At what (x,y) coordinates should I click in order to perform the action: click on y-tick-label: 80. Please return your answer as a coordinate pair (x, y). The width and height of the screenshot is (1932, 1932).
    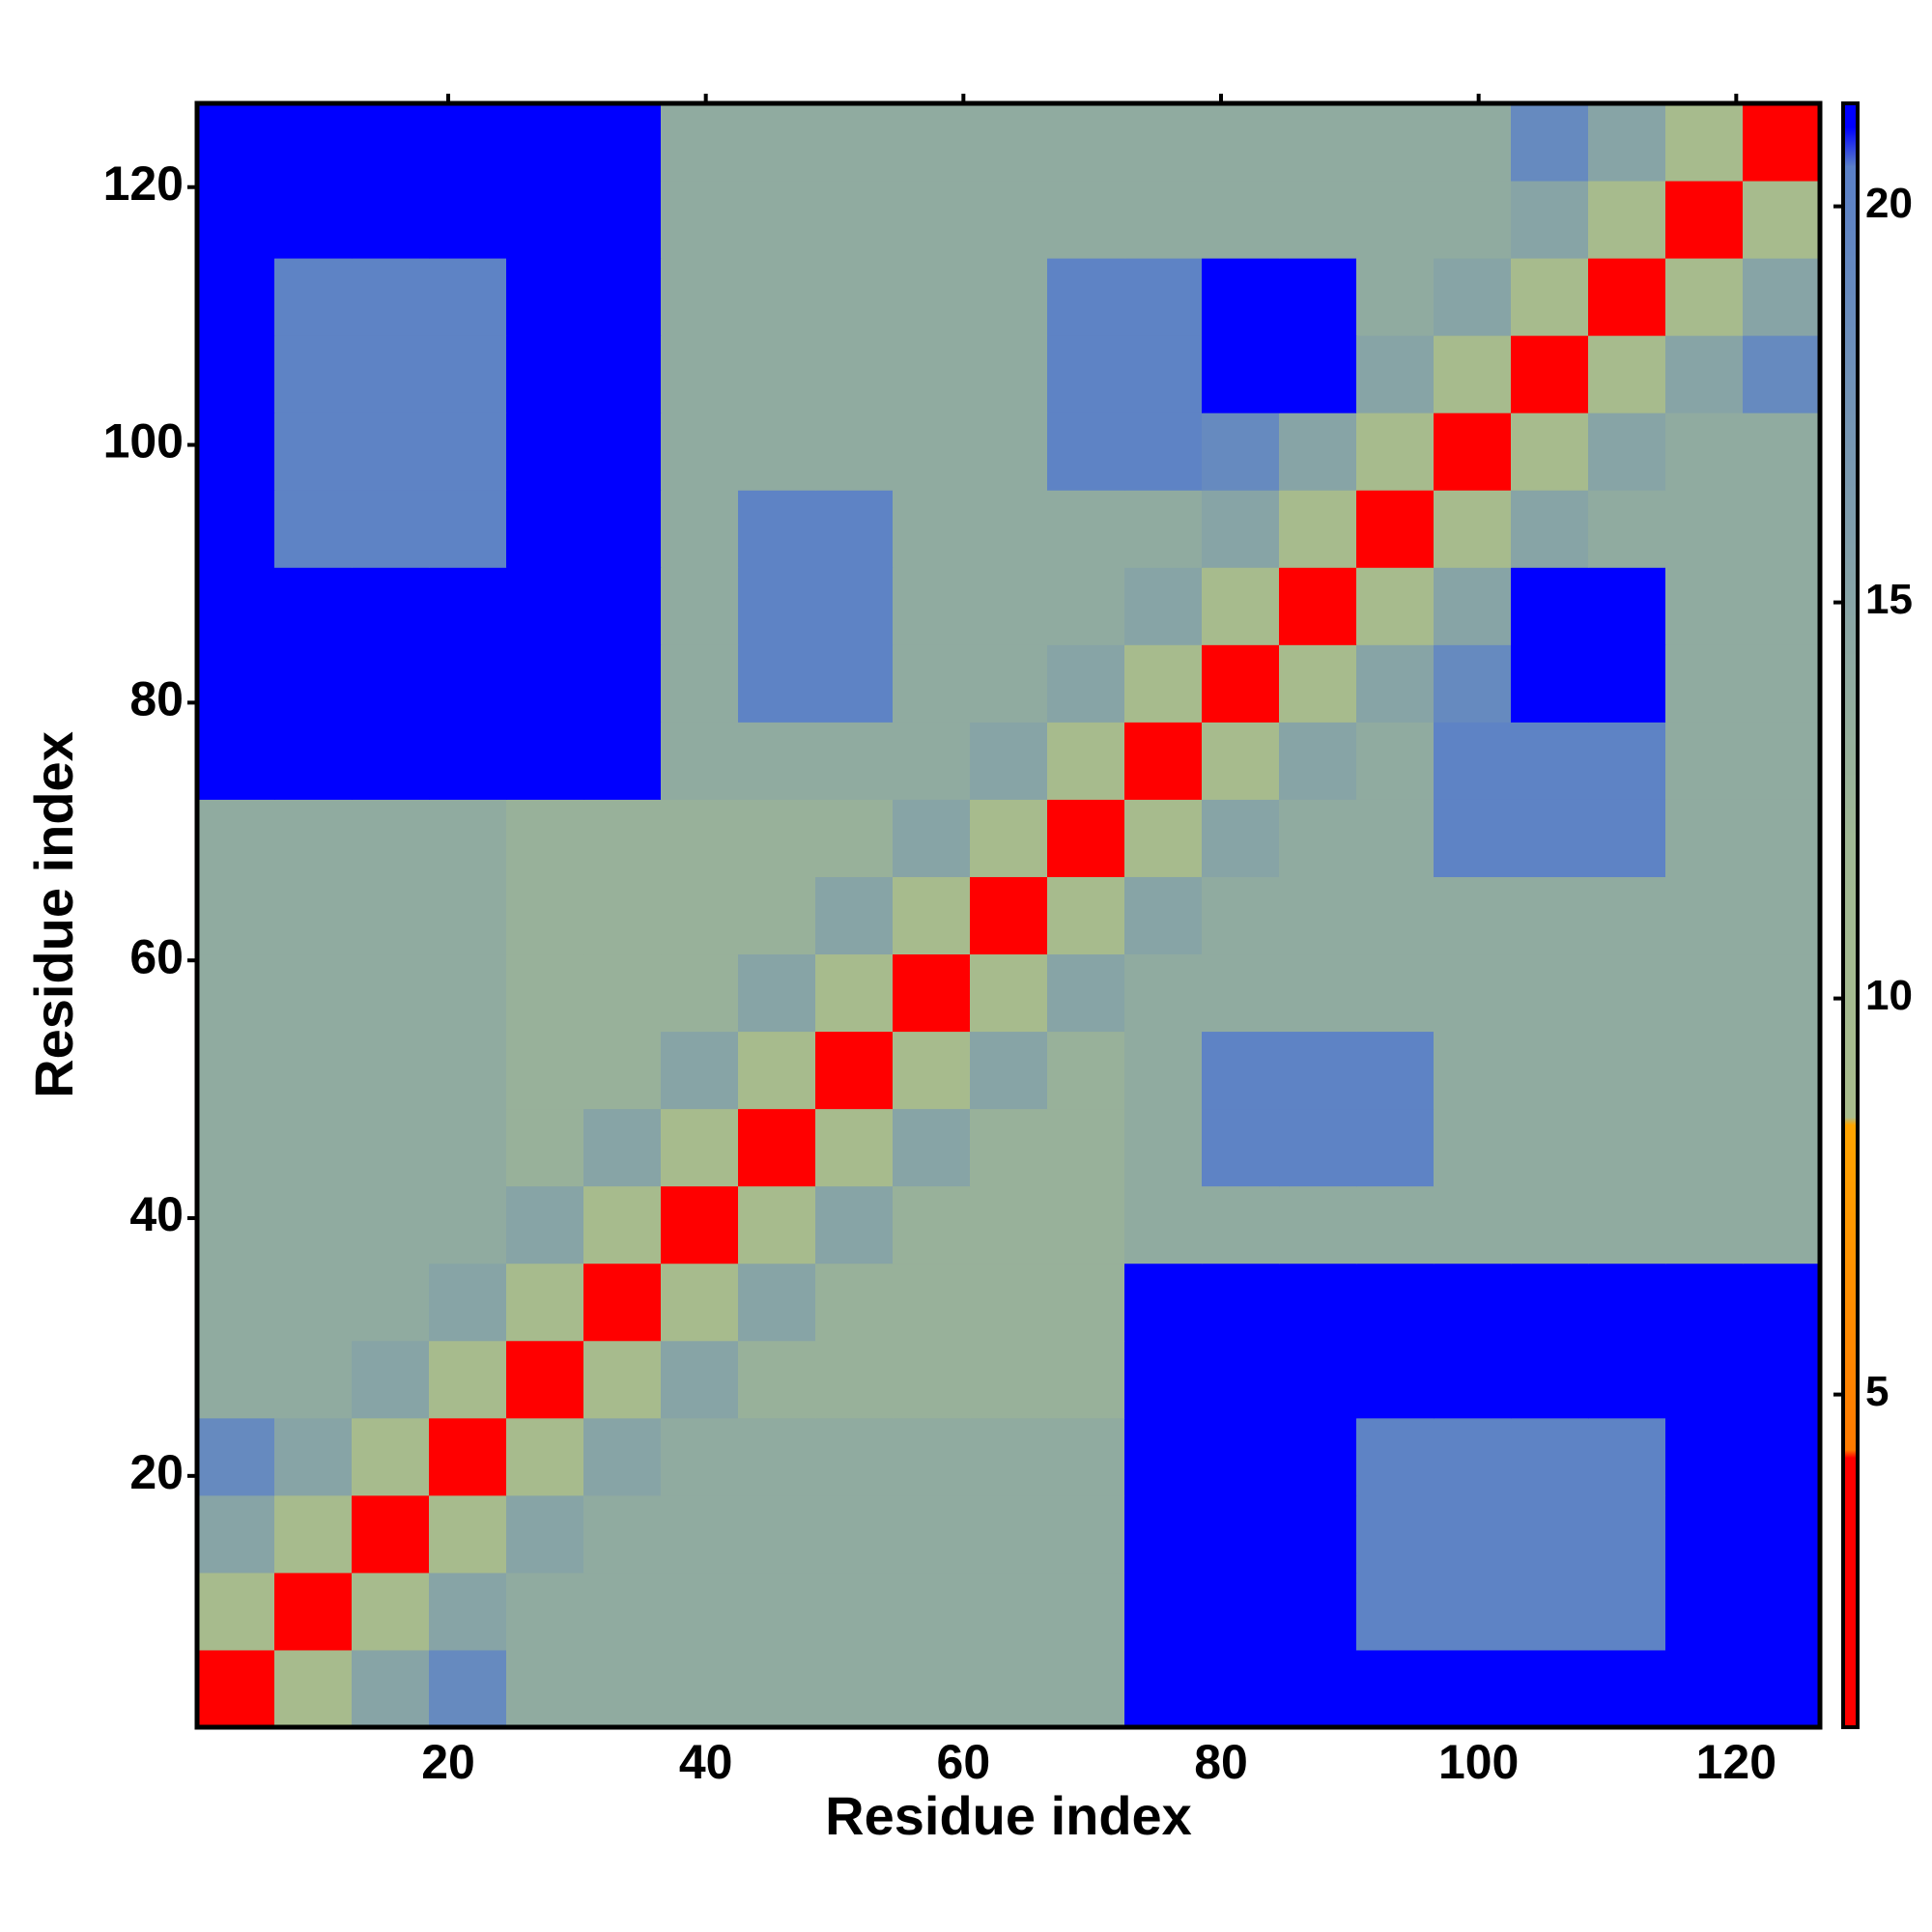
    Looking at the image, I should click on (156, 699).